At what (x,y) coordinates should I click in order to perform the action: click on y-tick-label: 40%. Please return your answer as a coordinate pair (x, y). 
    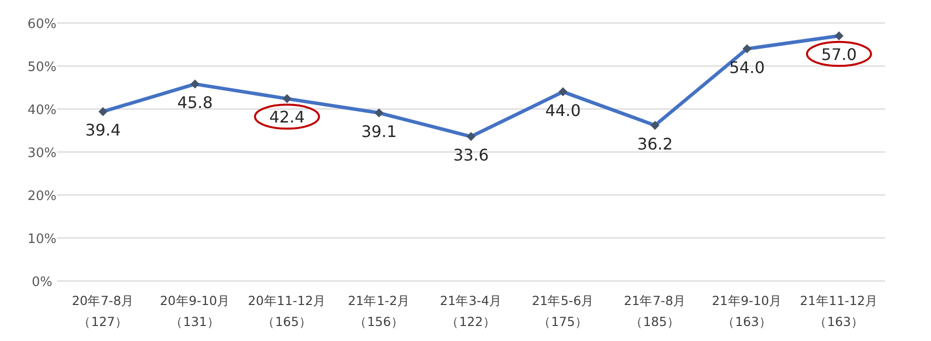
    Looking at the image, I should click on (42, 110).